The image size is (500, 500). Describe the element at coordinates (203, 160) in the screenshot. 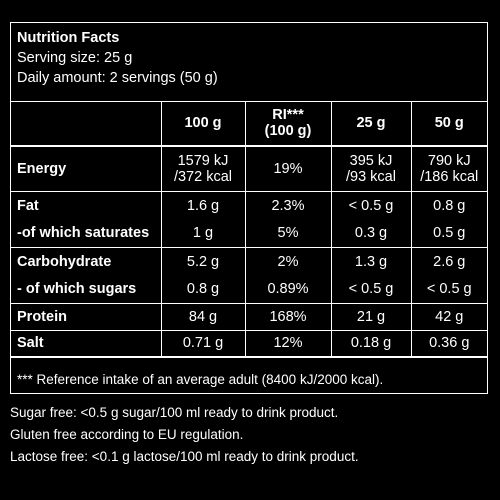

I see `energy-100g-kj: 1579 kJ` at that location.